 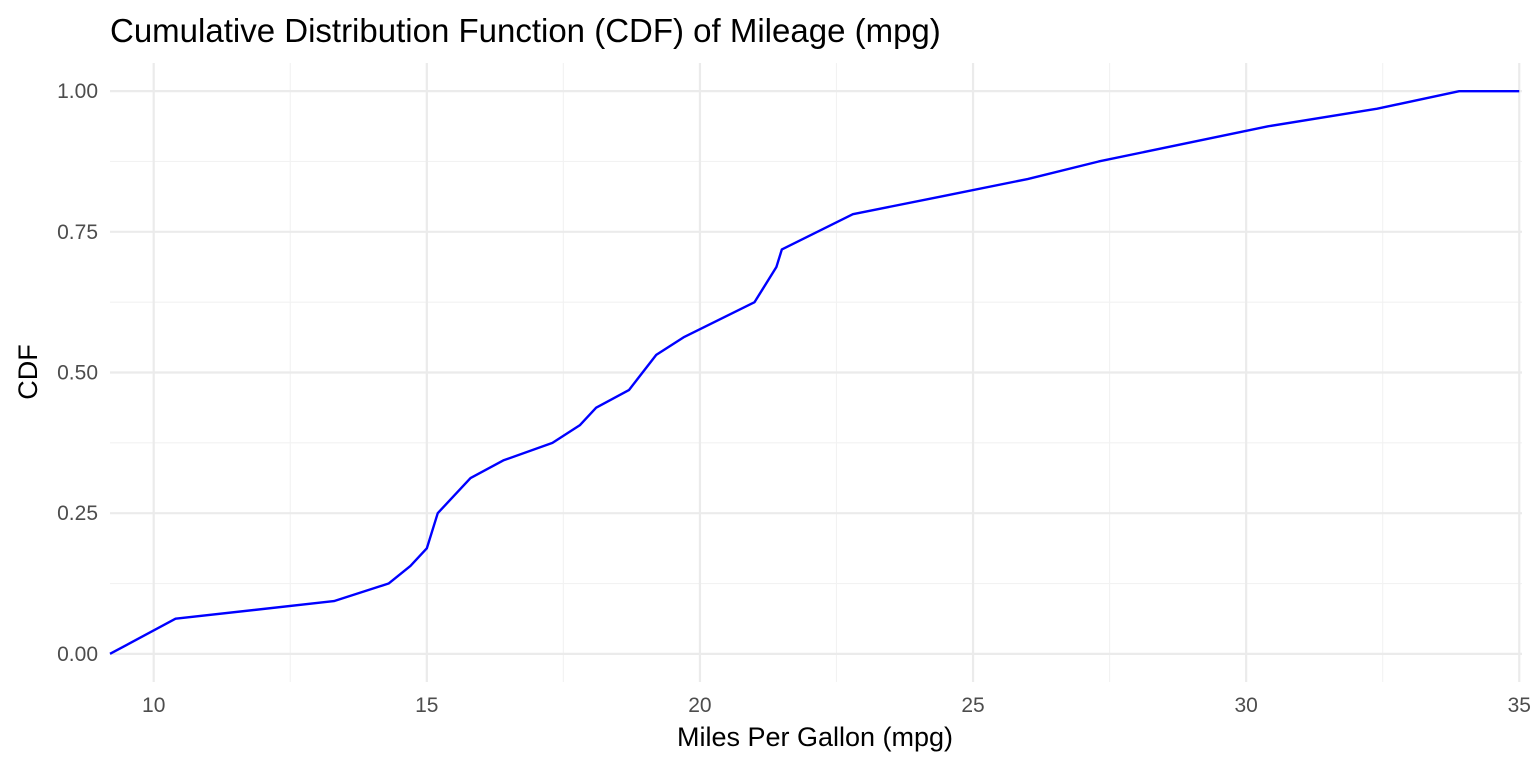 What do you see at coordinates (426, 705) in the screenshot?
I see `x-tick-label: 15` at bounding box center [426, 705].